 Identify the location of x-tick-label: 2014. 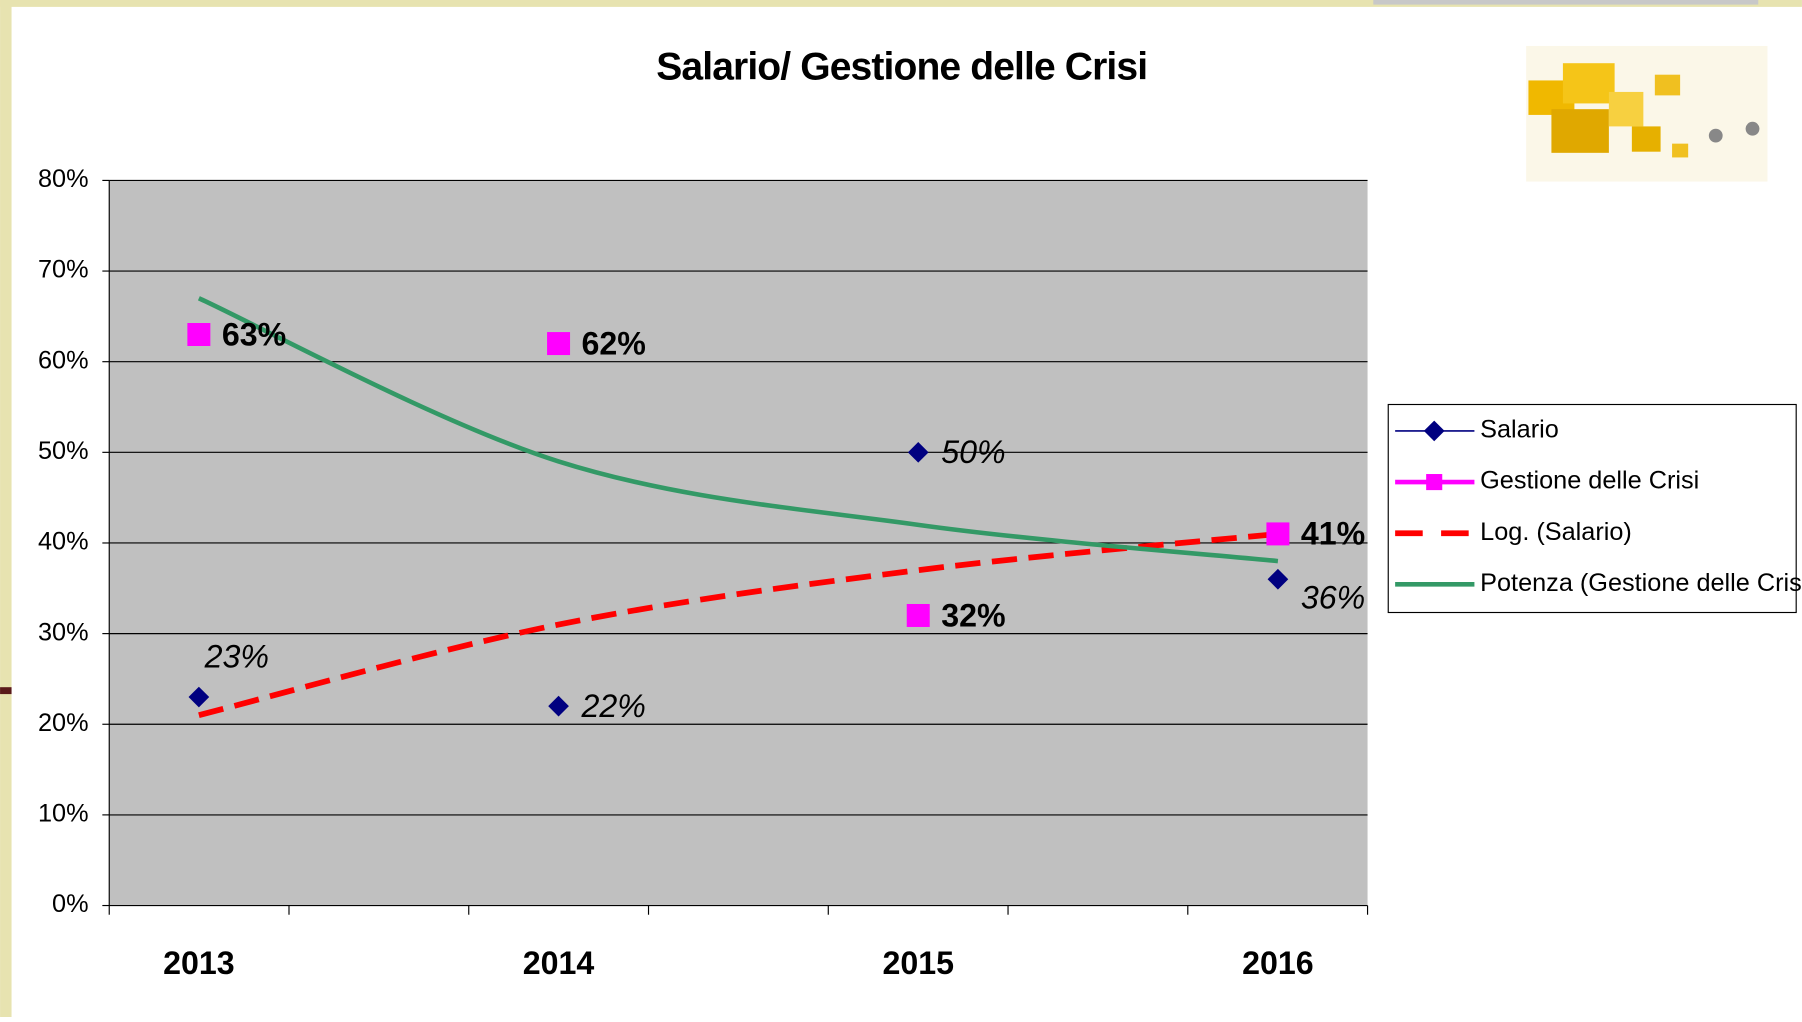
(559, 963).